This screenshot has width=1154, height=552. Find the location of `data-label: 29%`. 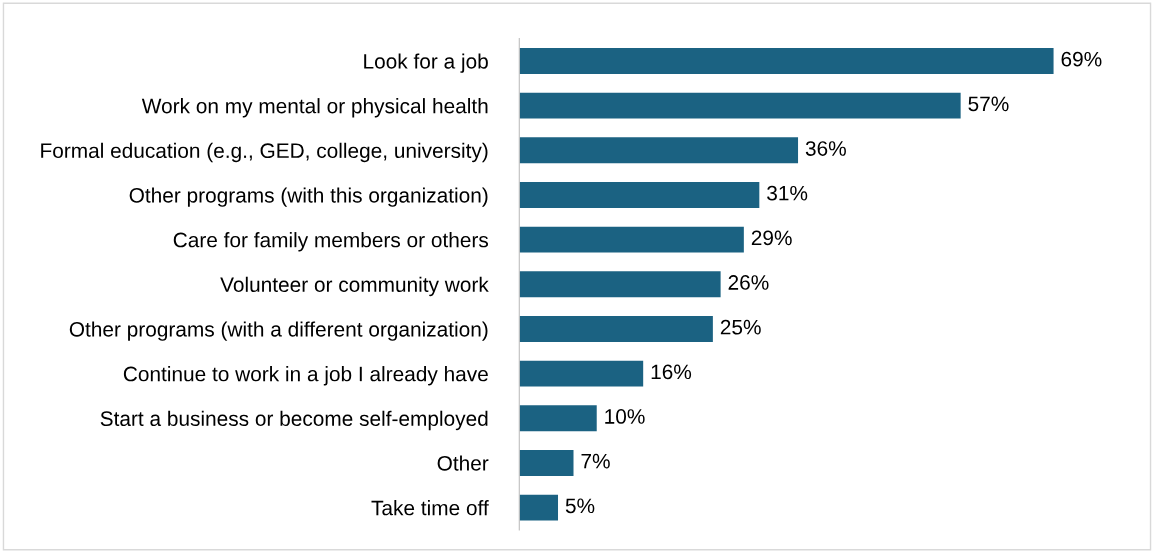

data-label: 29% is located at coordinates (771, 238).